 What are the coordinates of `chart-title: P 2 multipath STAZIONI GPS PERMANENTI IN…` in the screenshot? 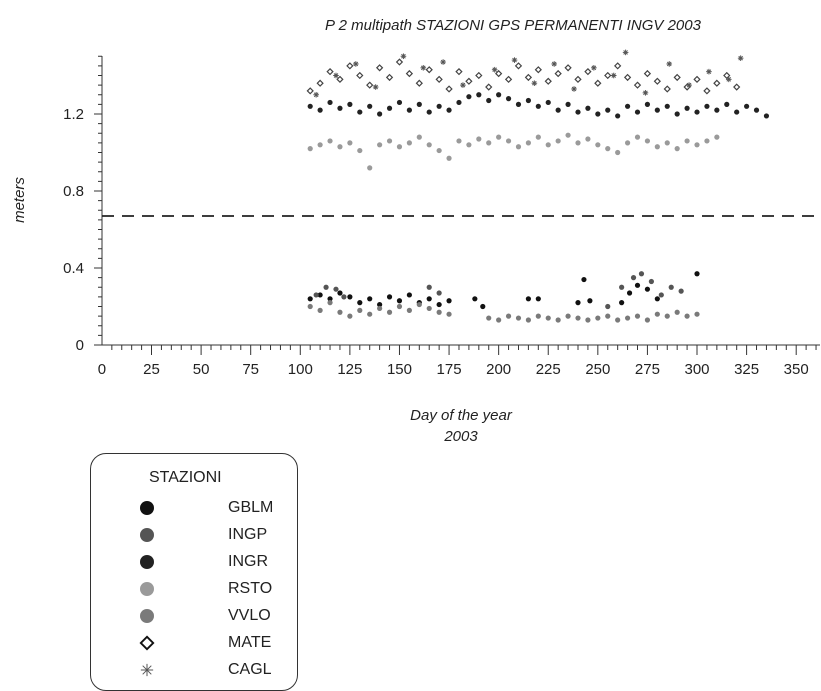 It's located at (513, 25).